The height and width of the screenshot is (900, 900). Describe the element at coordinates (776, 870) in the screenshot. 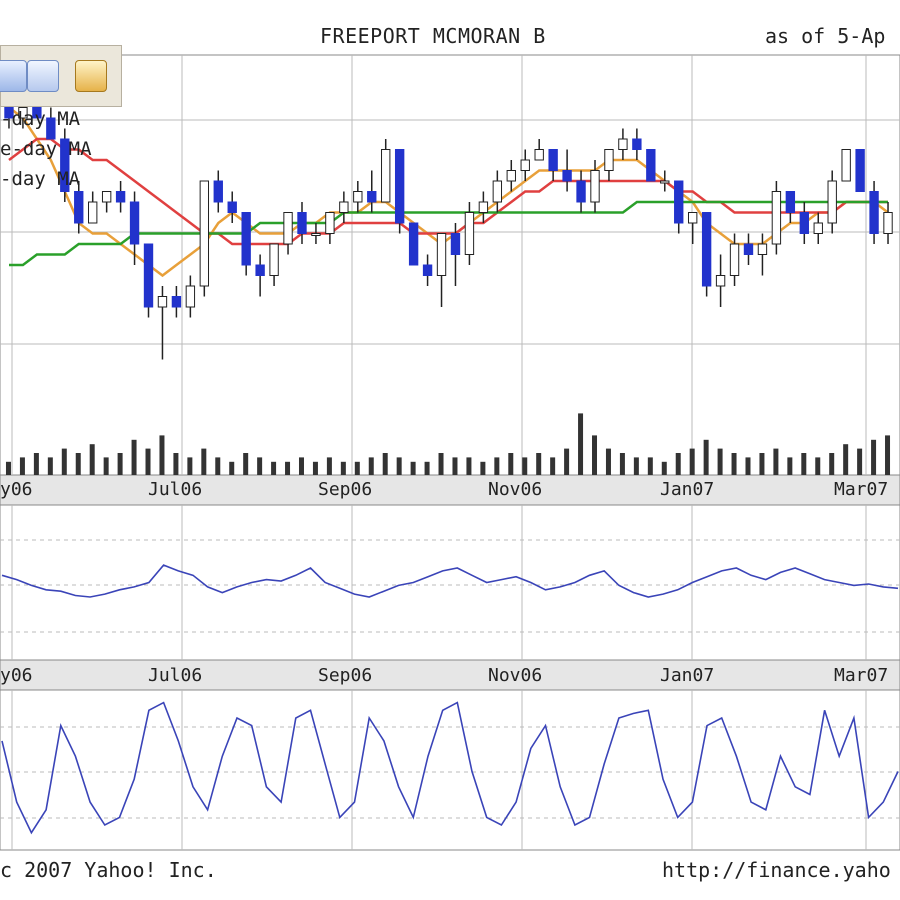

I see `source-url: http://finance.yaho` at that location.